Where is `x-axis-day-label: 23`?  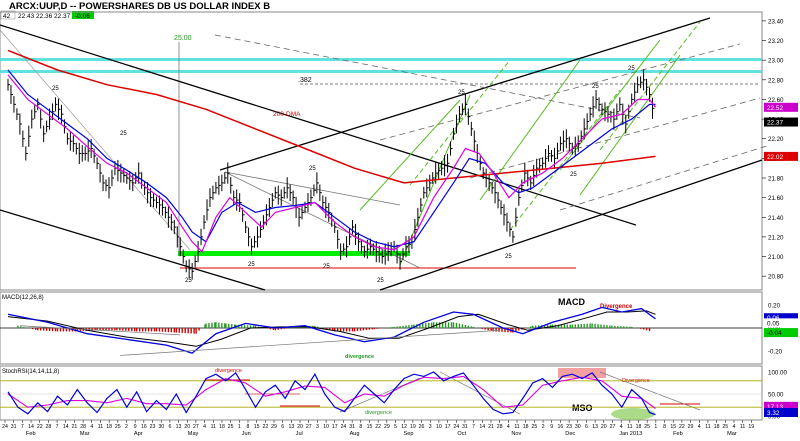
x-axis-day-label: 23 is located at coordinates (569, 427).